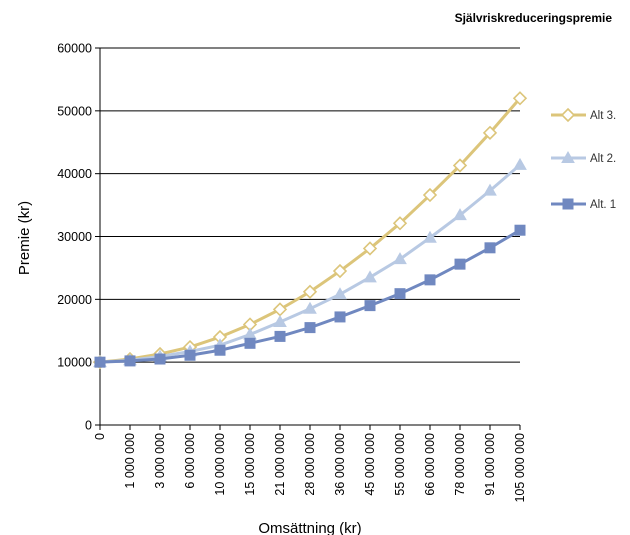 This screenshot has width=630, height=535. I want to click on x-tick-label: 6 000 000, so click(190, 461).